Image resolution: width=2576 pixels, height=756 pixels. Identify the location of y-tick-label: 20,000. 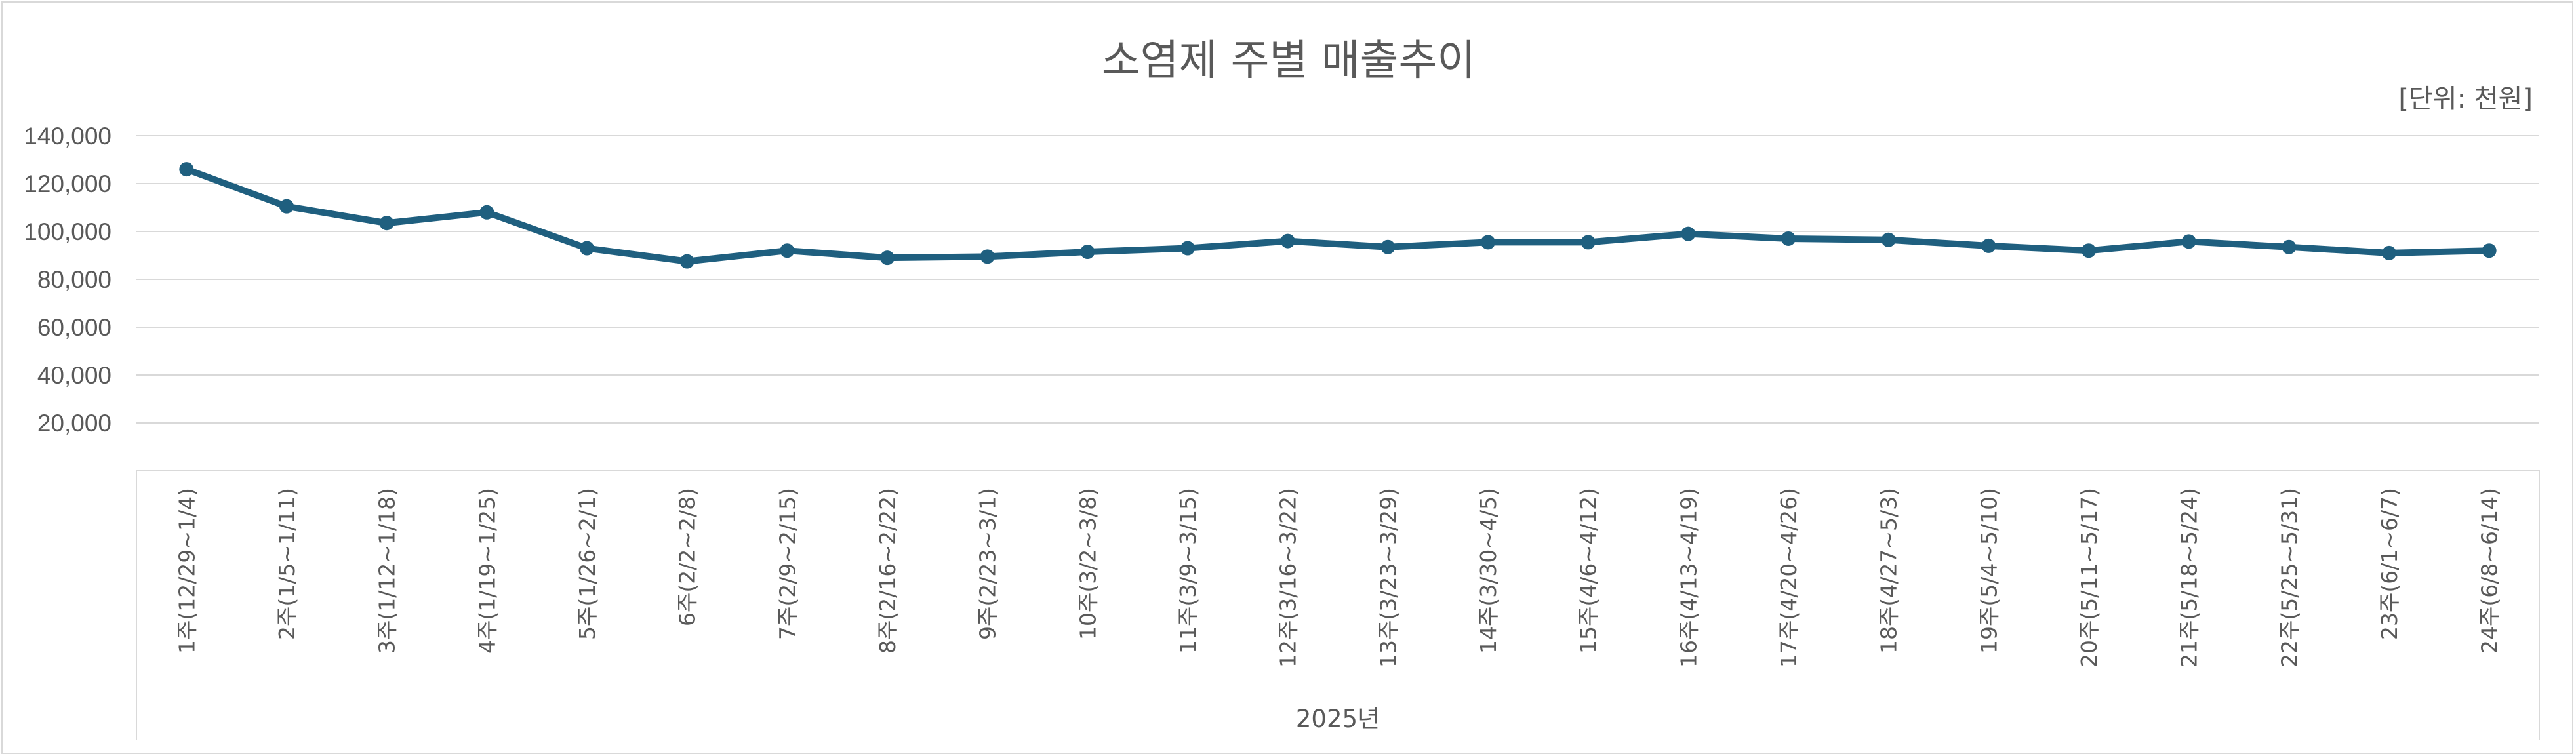
(74, 423).